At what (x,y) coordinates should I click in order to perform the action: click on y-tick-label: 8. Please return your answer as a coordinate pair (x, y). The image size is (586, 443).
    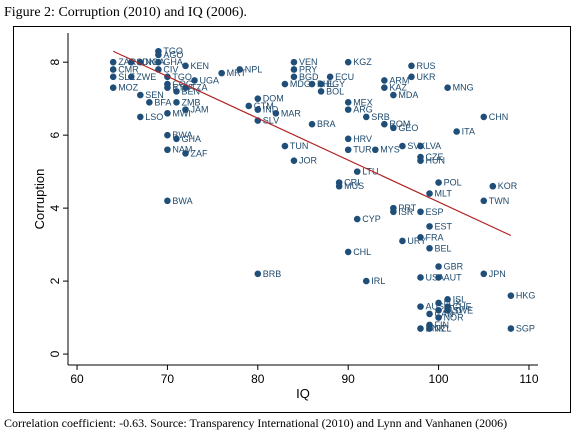
    Looking at the image, I should click on (55, 62).